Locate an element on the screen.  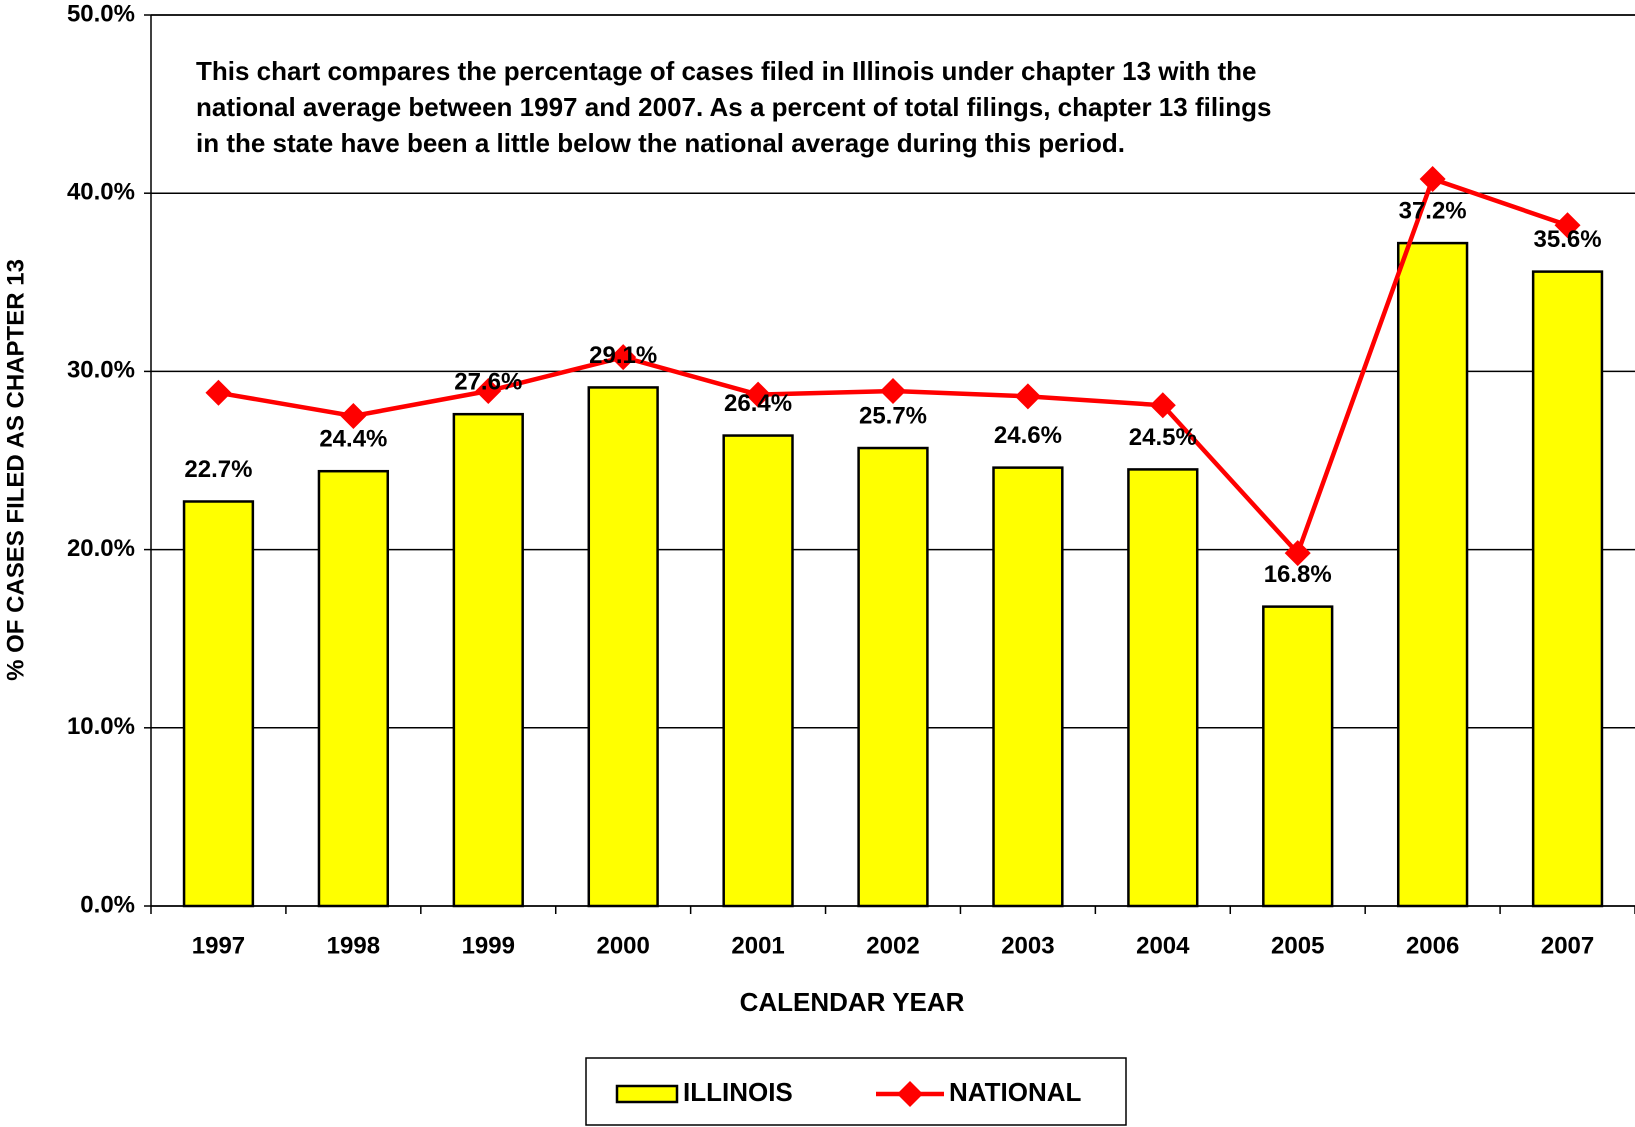
x-tick-label: 2005 is located at coordinates (1297, 945).